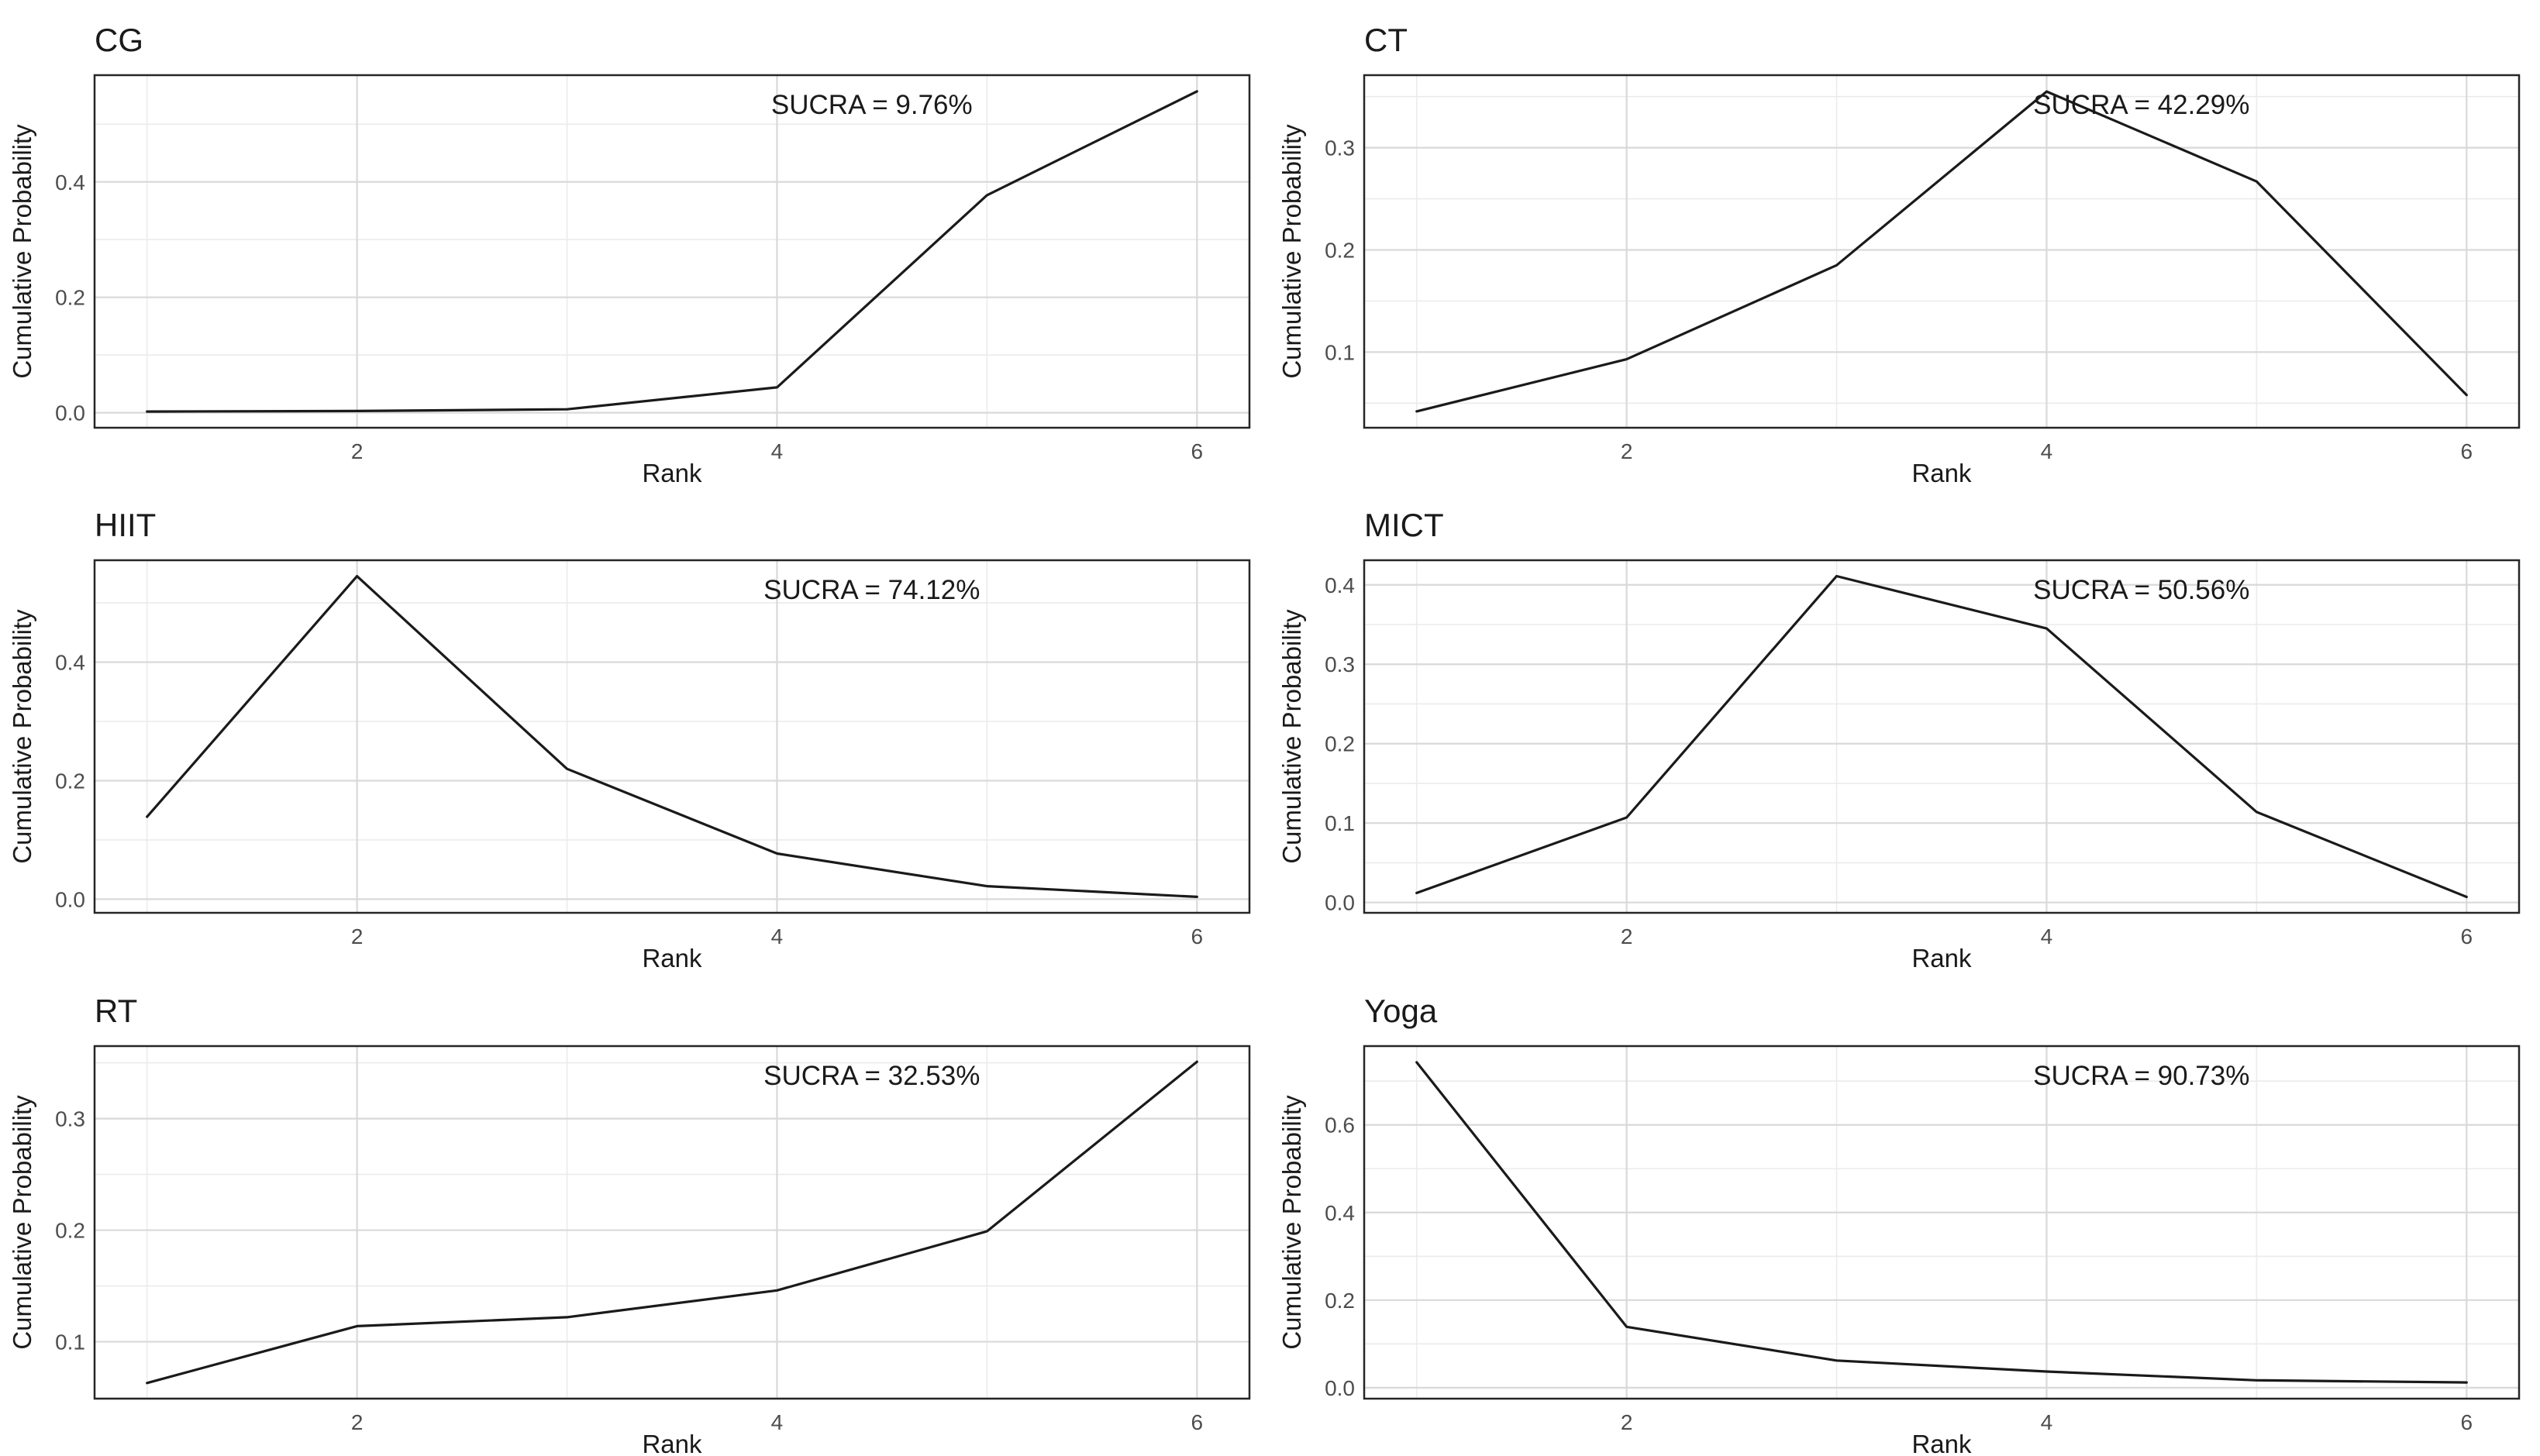 The height and width of the screenshot is (1456, 2540). What do you see at coordinates (2141, 105) in the screenshot?
I see `sucra-annotation: SUCRA = 42.29%` at bounding box center [2141, 105].